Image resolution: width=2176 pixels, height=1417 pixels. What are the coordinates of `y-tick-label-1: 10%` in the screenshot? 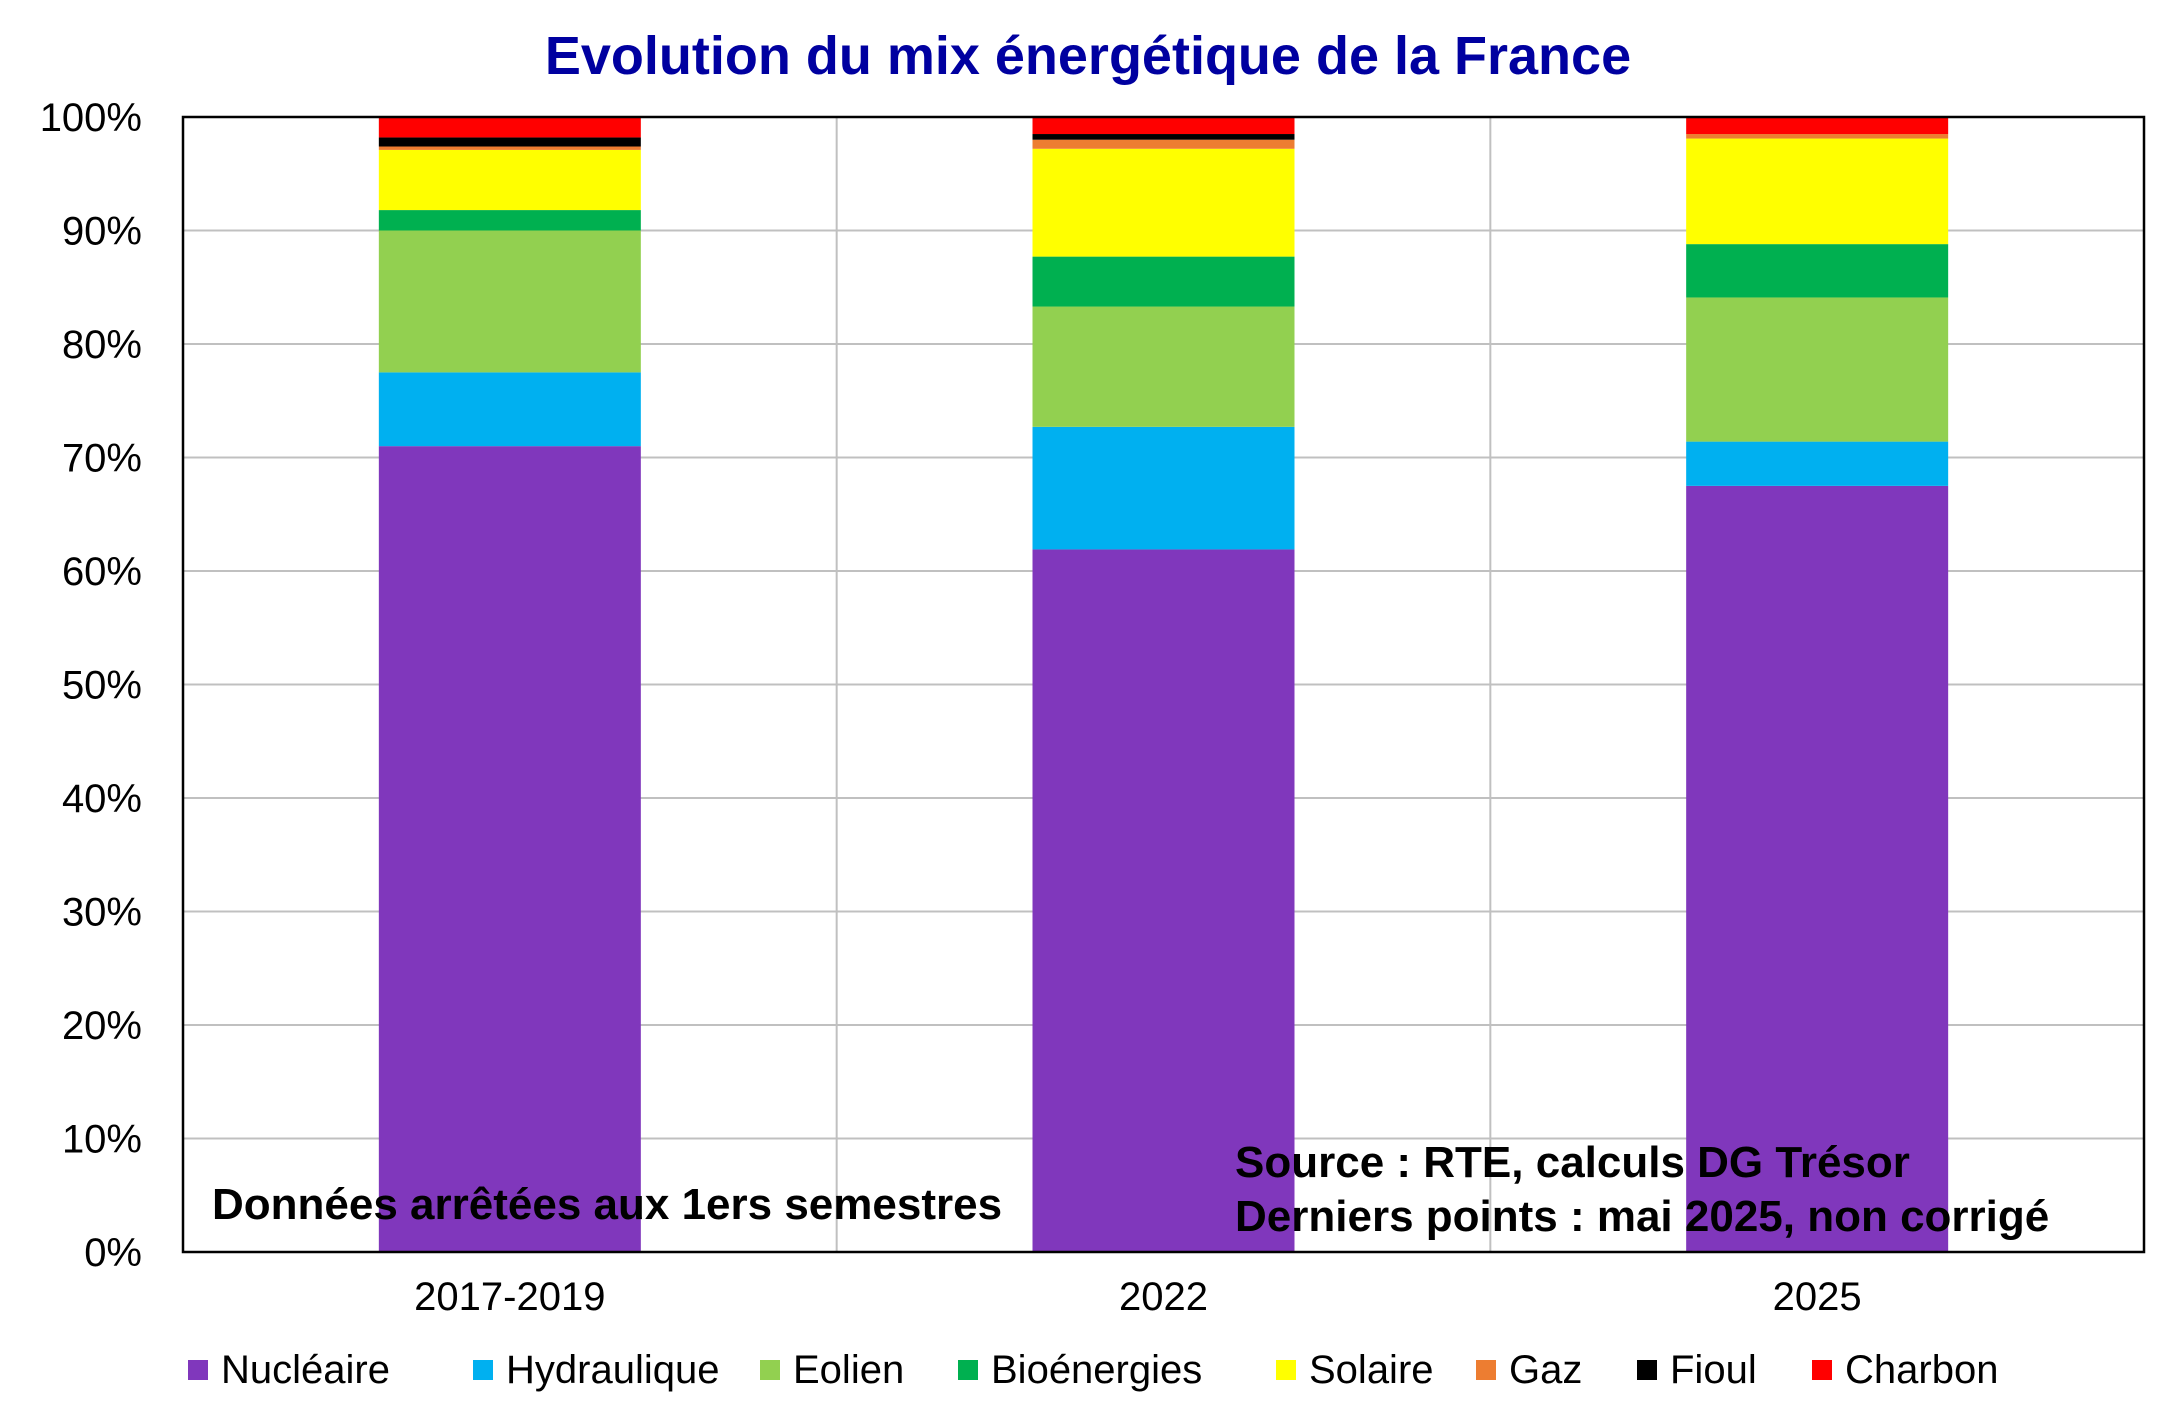 It's located at (102, 1140).